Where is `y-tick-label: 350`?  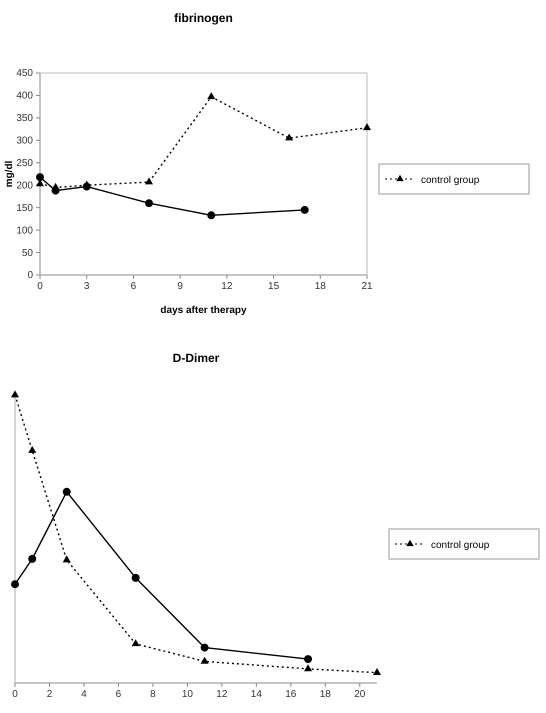 y-tick-label: 350 is located at coordinates (25, 118).